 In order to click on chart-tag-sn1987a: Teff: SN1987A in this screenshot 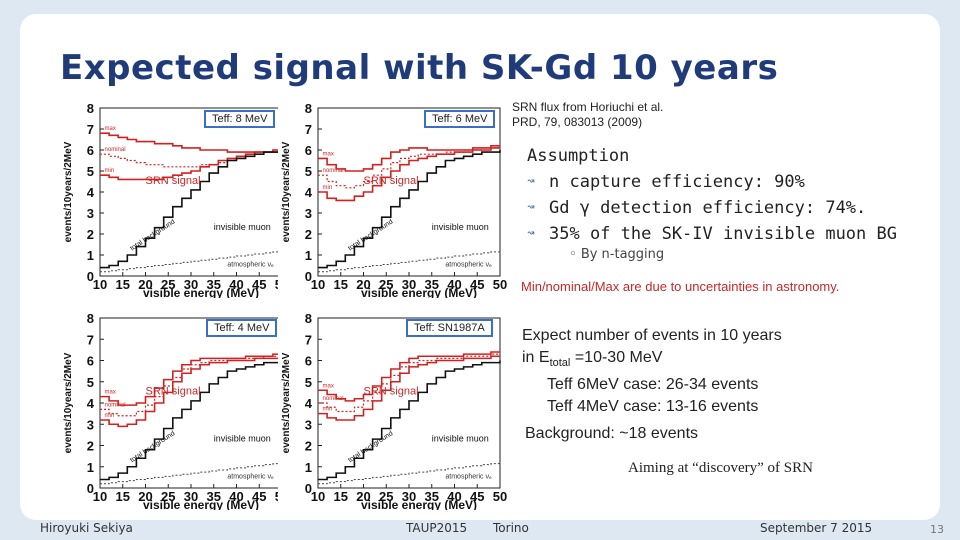, I will do `click(449, 328)`.